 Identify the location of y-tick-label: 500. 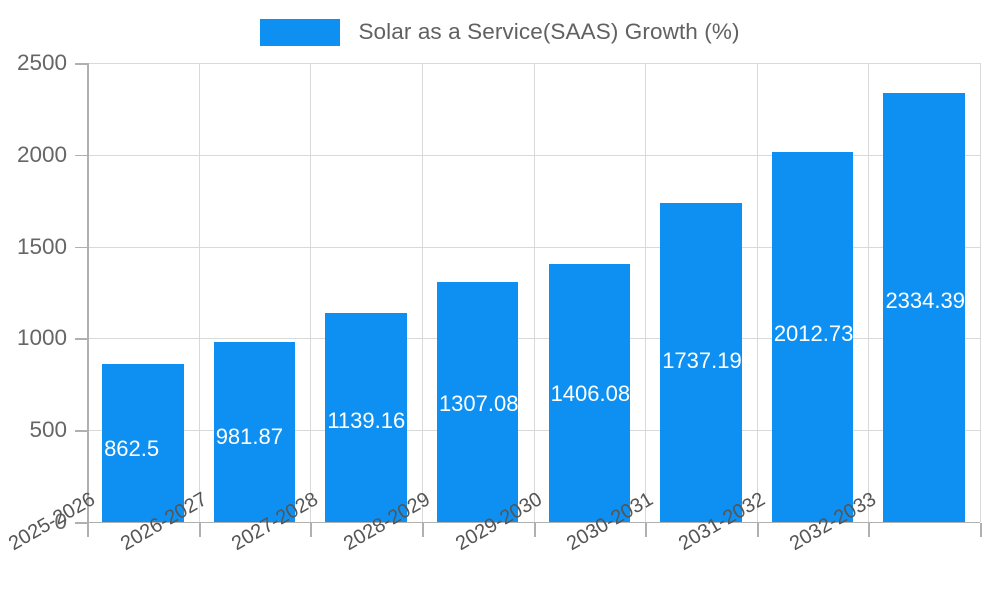
(48, 430).